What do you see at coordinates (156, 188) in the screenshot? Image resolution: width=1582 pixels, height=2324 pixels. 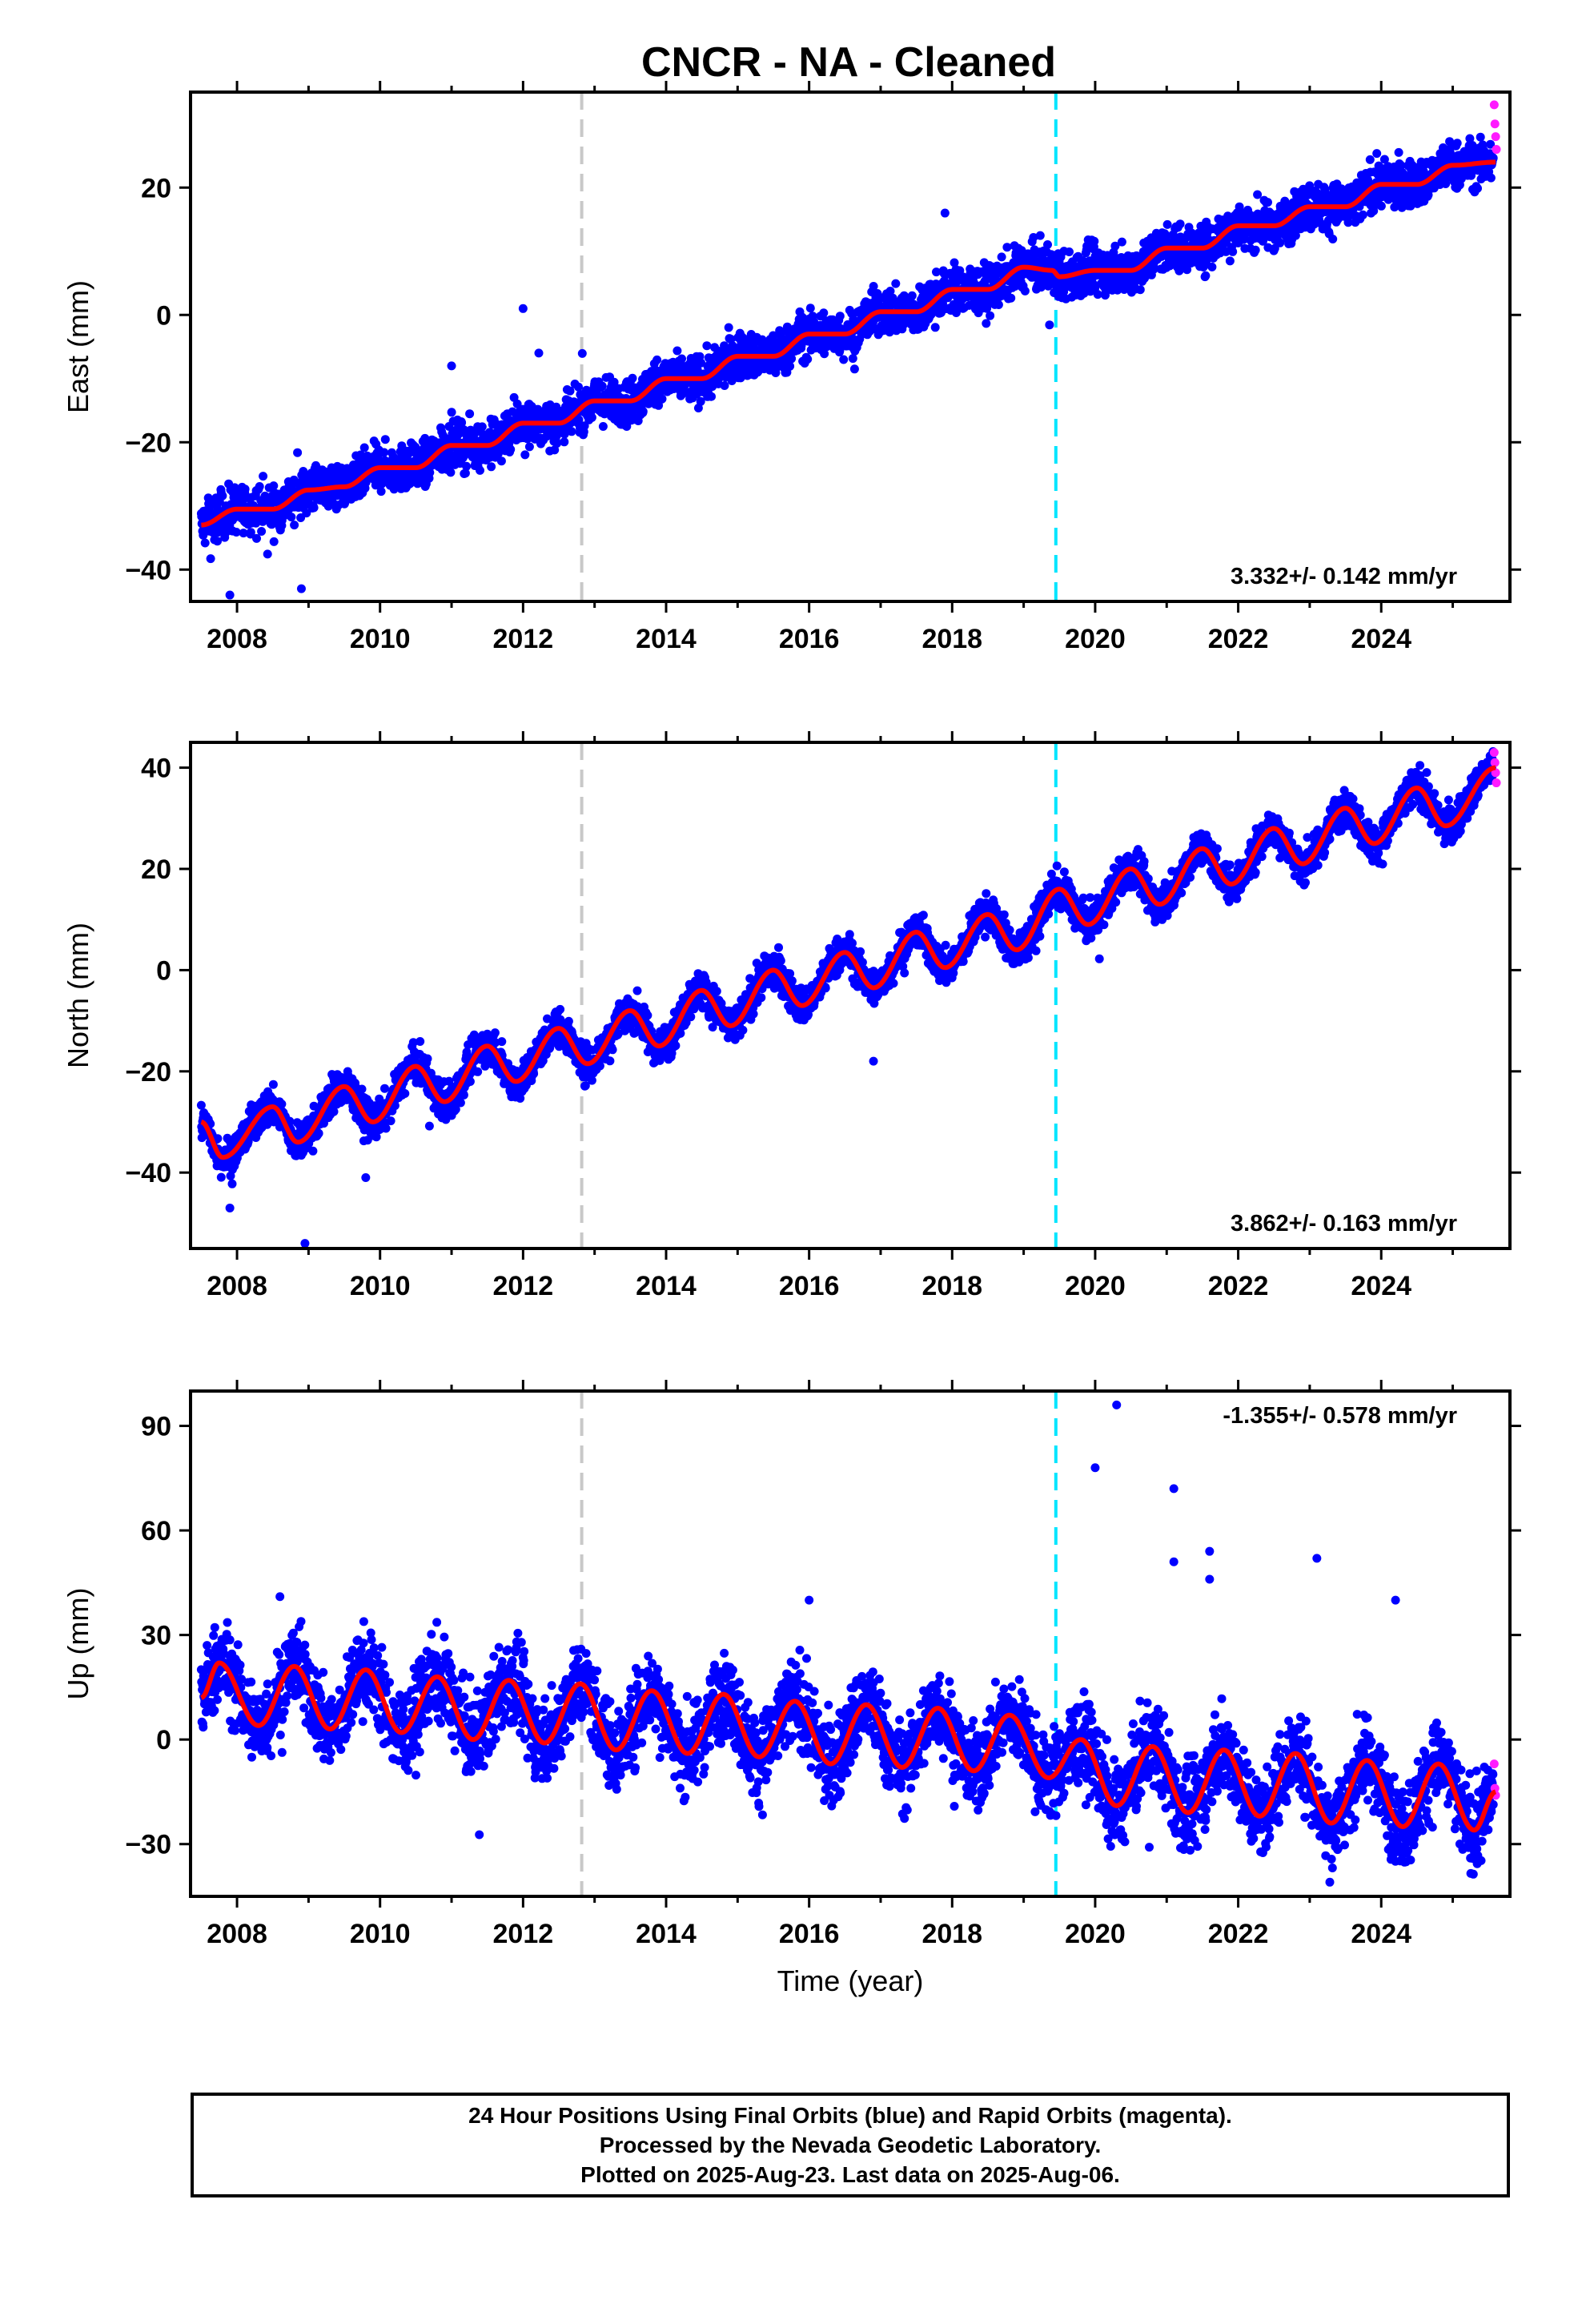 I see `y-tick-label: 20` at bounding box center [156, 188].